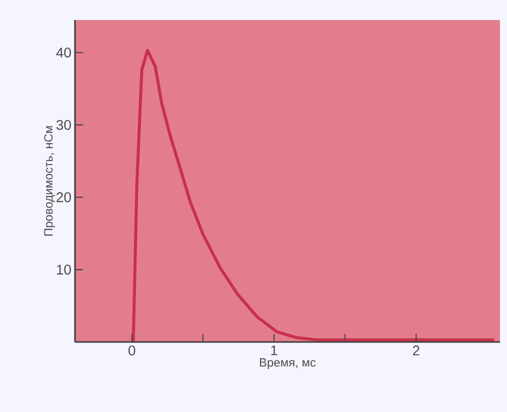 This screenshot has height=412, width=507. What do you see at coordinates (132, 351) in the screenshot?
I see `x-tick-label: 0` at bounding box center [132, 351].